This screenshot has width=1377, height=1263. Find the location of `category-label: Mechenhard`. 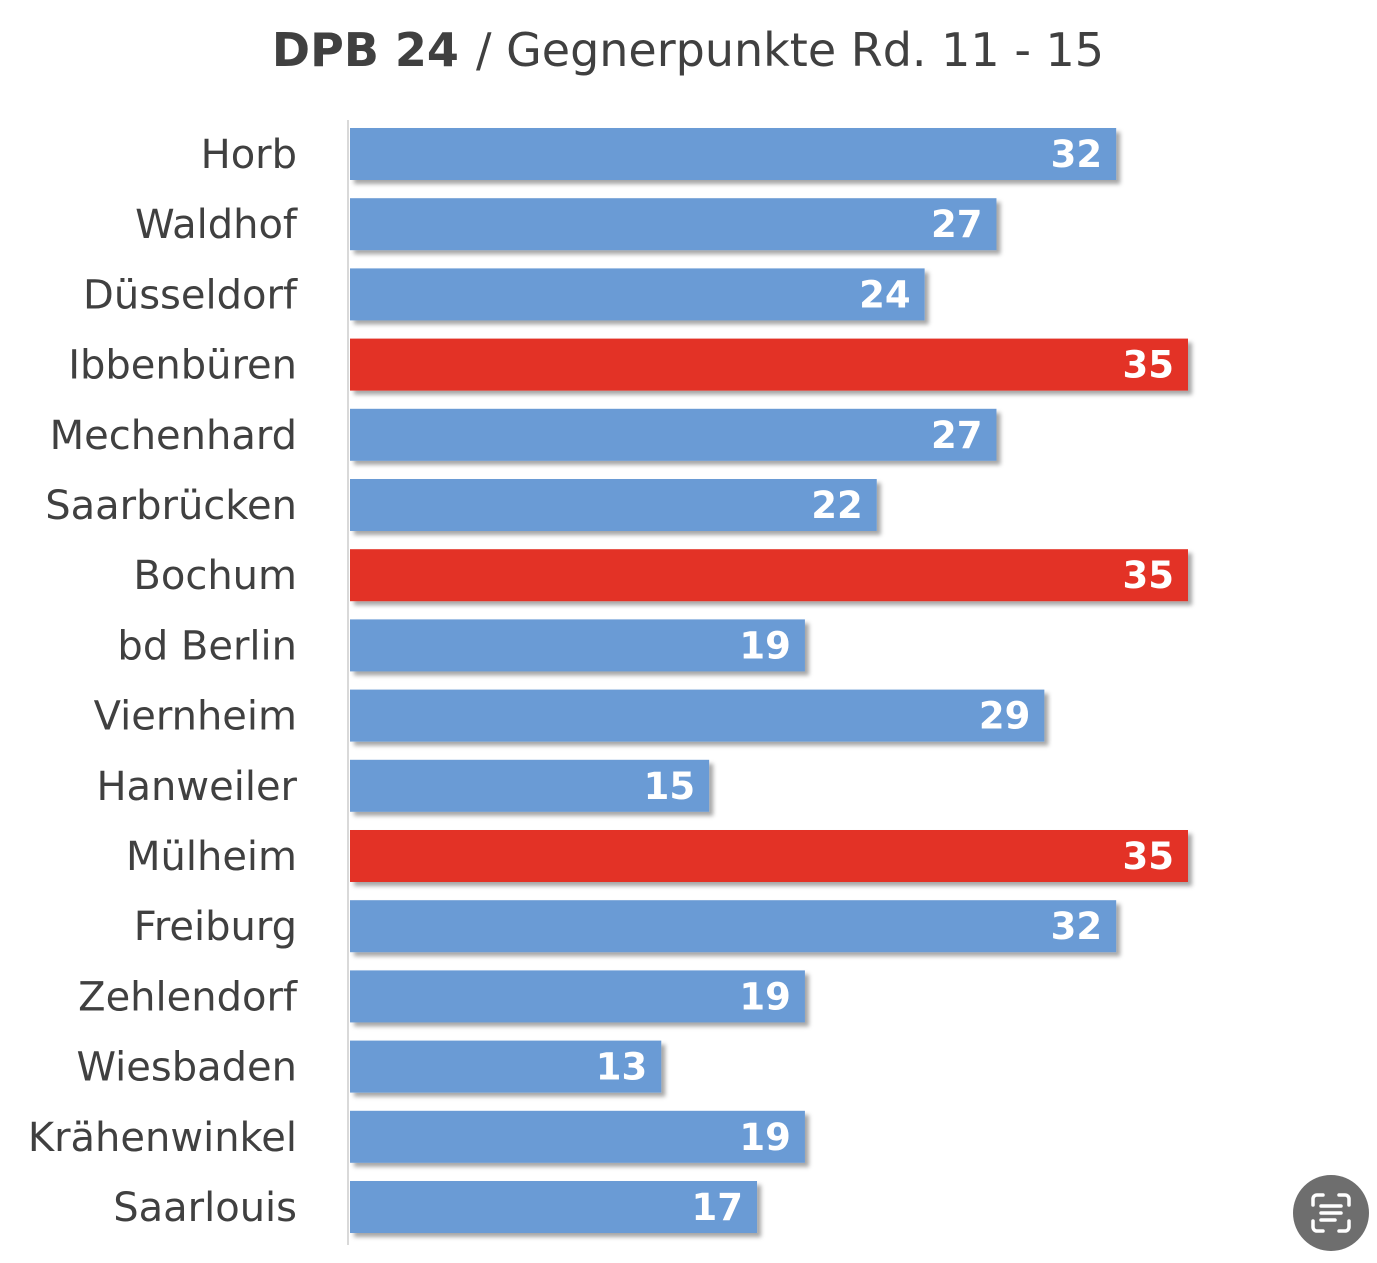

category-label: Mechenhard is located at coordinates (173, 436).